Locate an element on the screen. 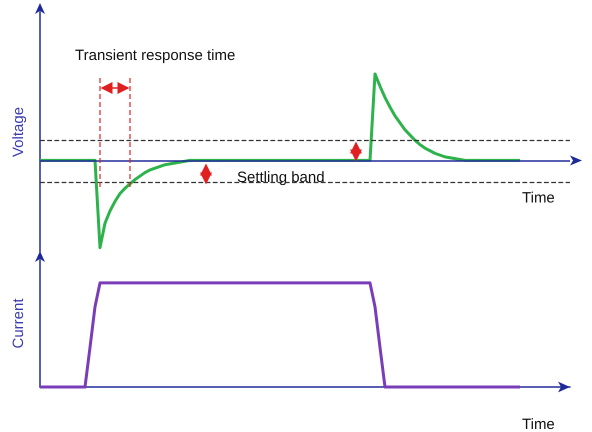 This screenshot has width=592, height=432. text: Transient response time is located at coordinates (155, 55).